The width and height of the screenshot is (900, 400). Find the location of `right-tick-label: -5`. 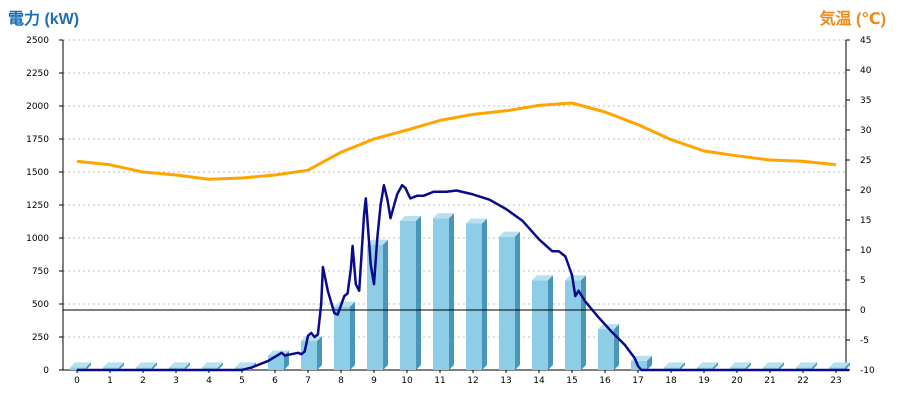

right-tick-label: -5 is located at coordinates (864, 341).